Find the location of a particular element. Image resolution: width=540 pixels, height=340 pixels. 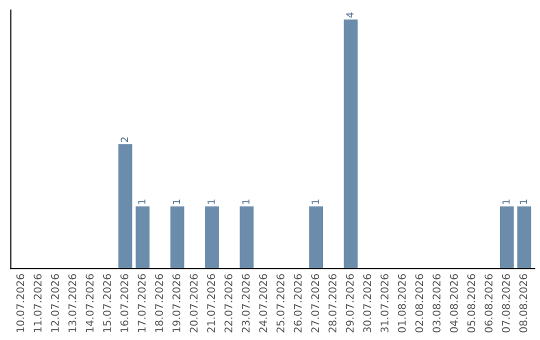

x-tick-label: 01.08.2026 is located at coordinates (402, 303).